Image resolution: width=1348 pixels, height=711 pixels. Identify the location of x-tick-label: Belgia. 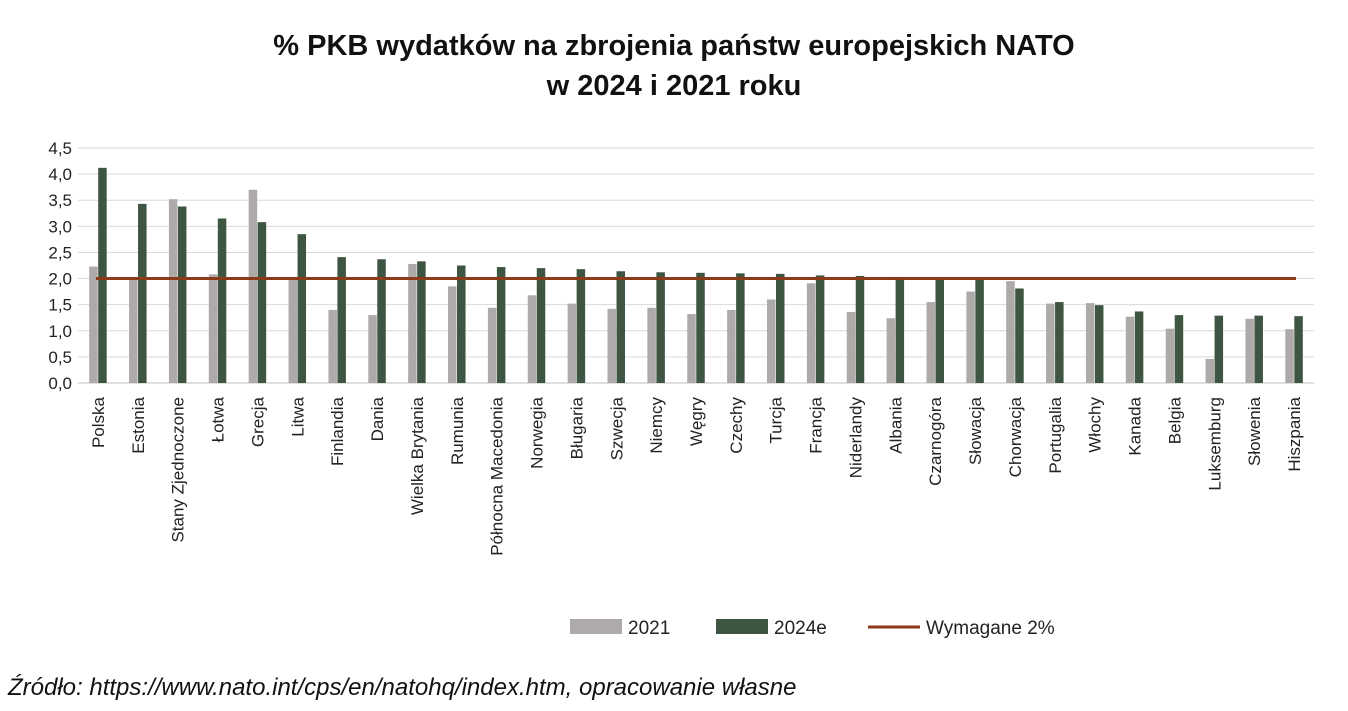
(1174, 420).